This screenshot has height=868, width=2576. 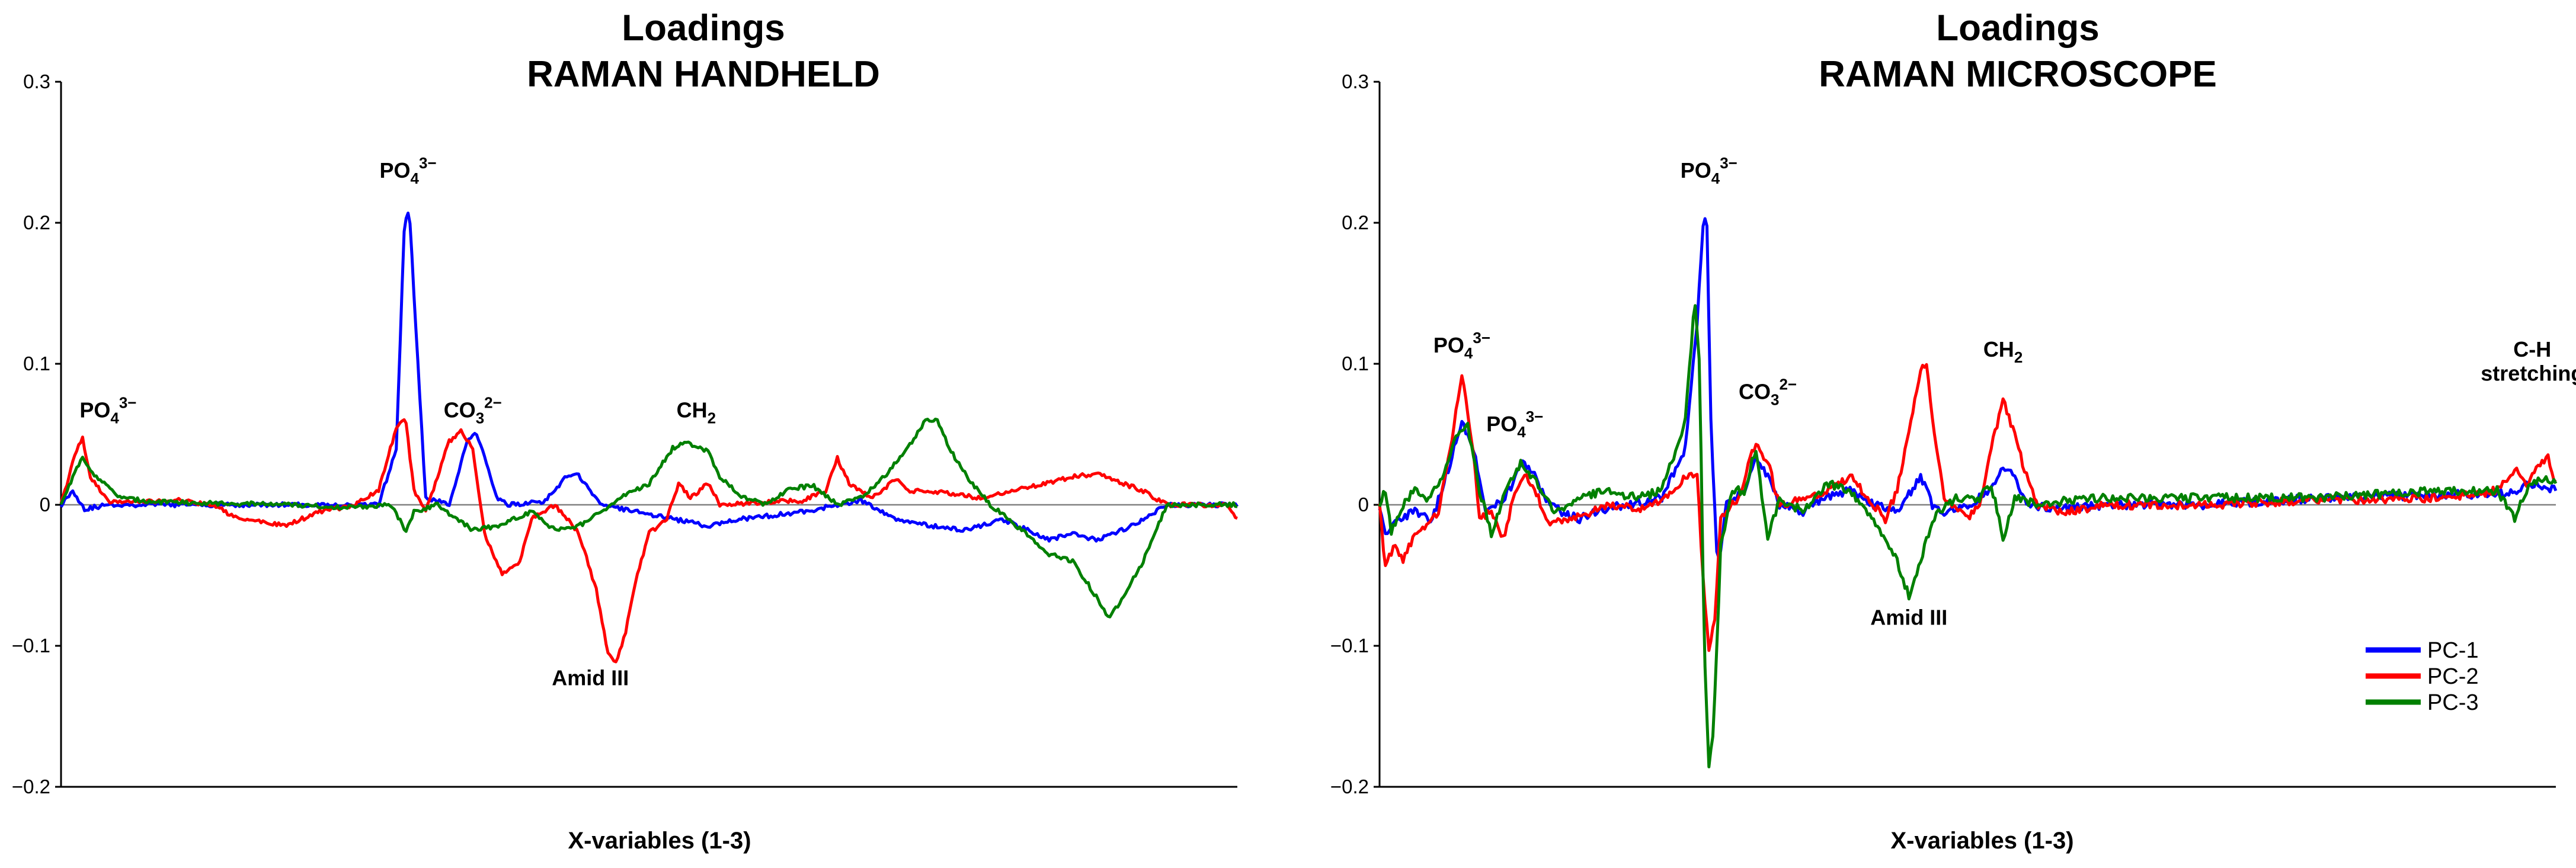 I want to click on legend-label-pc-1: PC-1, so click(x=2453, y=650).